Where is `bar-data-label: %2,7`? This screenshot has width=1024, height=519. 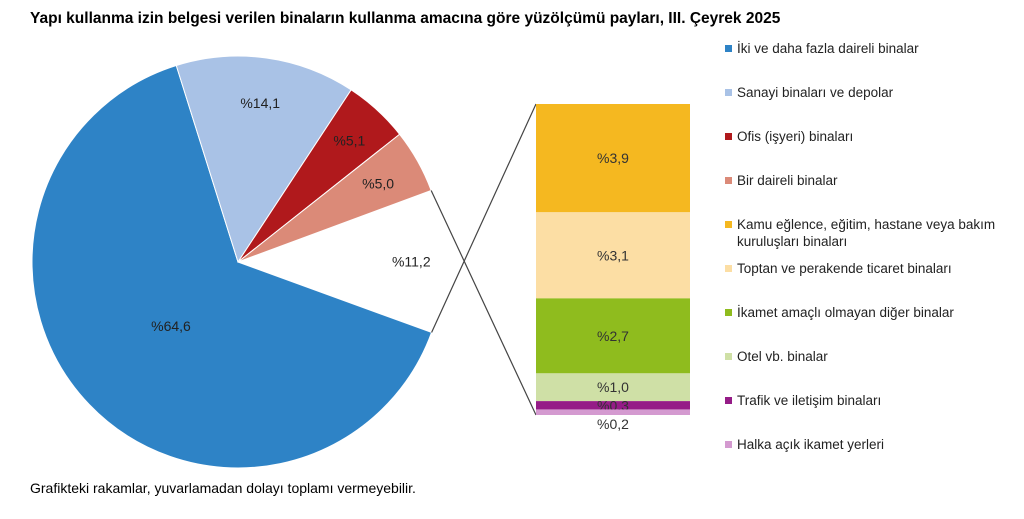
bar-data-label: %2,7 is located at coordinates (613, 336).